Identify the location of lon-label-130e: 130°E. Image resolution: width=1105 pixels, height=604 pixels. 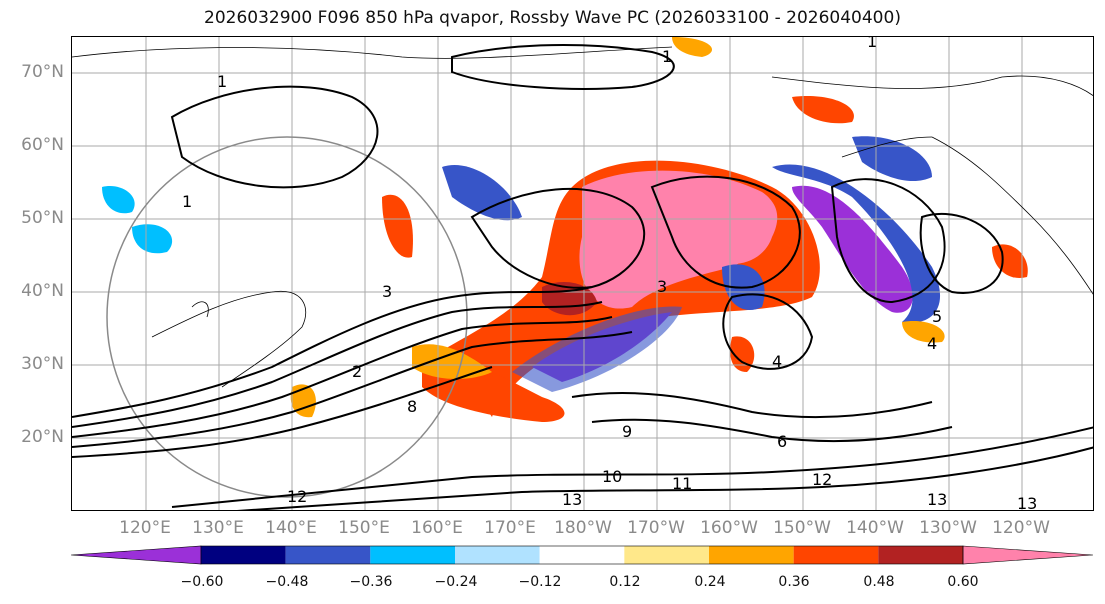
(218, 528).